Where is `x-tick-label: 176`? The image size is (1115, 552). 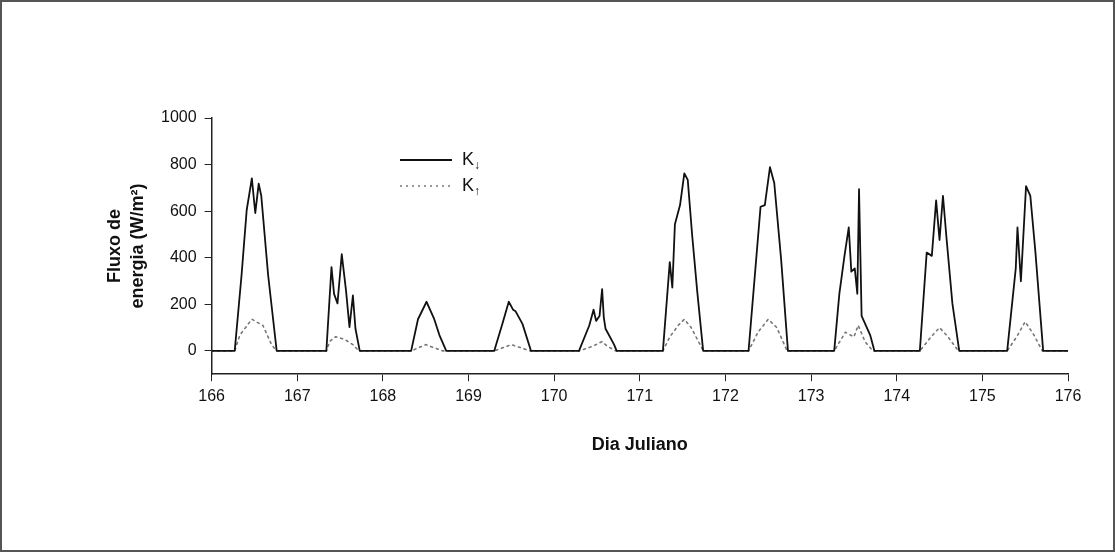 x-tick-label: 176 is located at coordinates (1068, 396).